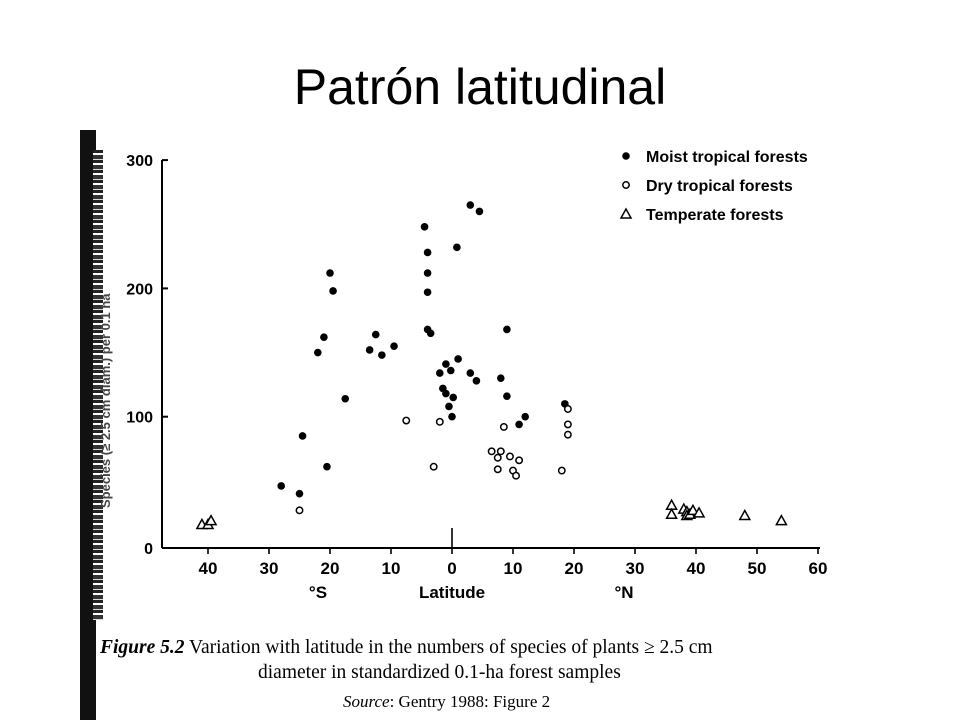 The width and height of the screenshot is (960, 720). What do you see at coordinates (105, 400) in the screenshot?
I see `y-axis-label: Species (≥ 2.5 cm diam.) per 0.1 ha` at bounding box center [105, 400].